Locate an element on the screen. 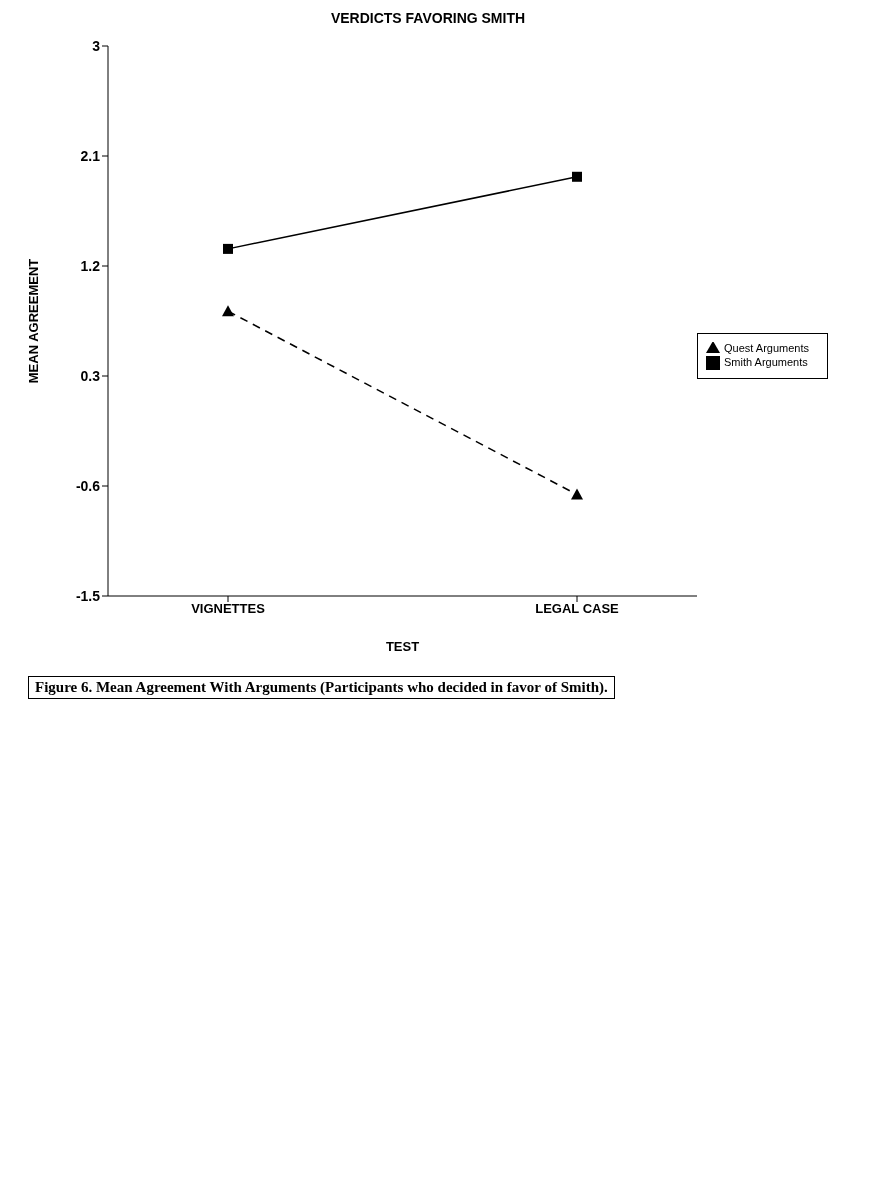  y-tick-label: -0.6 is located at coordinates (88, 485).